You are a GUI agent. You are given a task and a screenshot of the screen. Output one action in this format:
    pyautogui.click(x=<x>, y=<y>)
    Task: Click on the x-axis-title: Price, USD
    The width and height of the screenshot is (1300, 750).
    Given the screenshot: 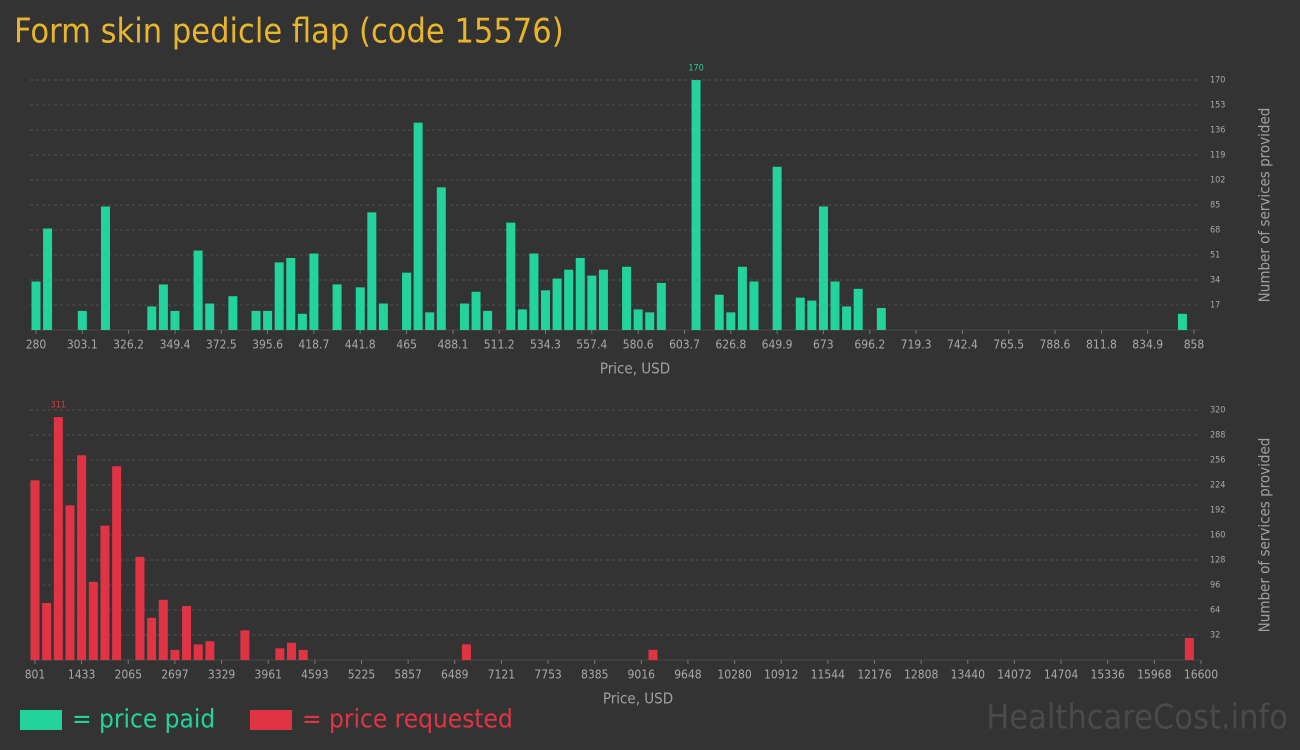 What is the action you would take?
    pyautogui.click(x=635, y=369)
    